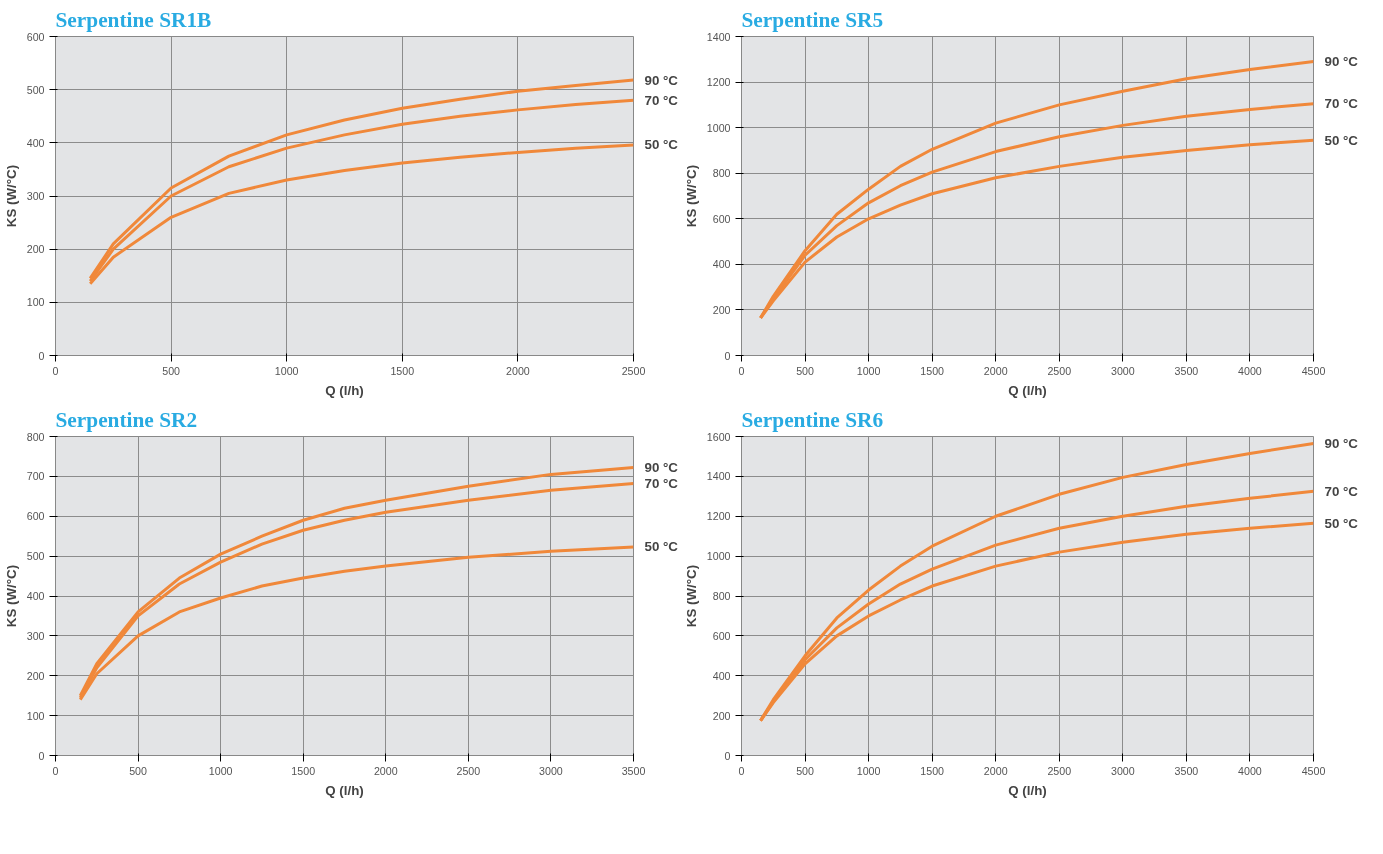 Image resolution: width=1383 pixels, height=854 pixels. What do you see at coordinates (126, 419) in the screenshot?
I see `chart-title: Serpentine SR2` at bounding box center [126, 419].